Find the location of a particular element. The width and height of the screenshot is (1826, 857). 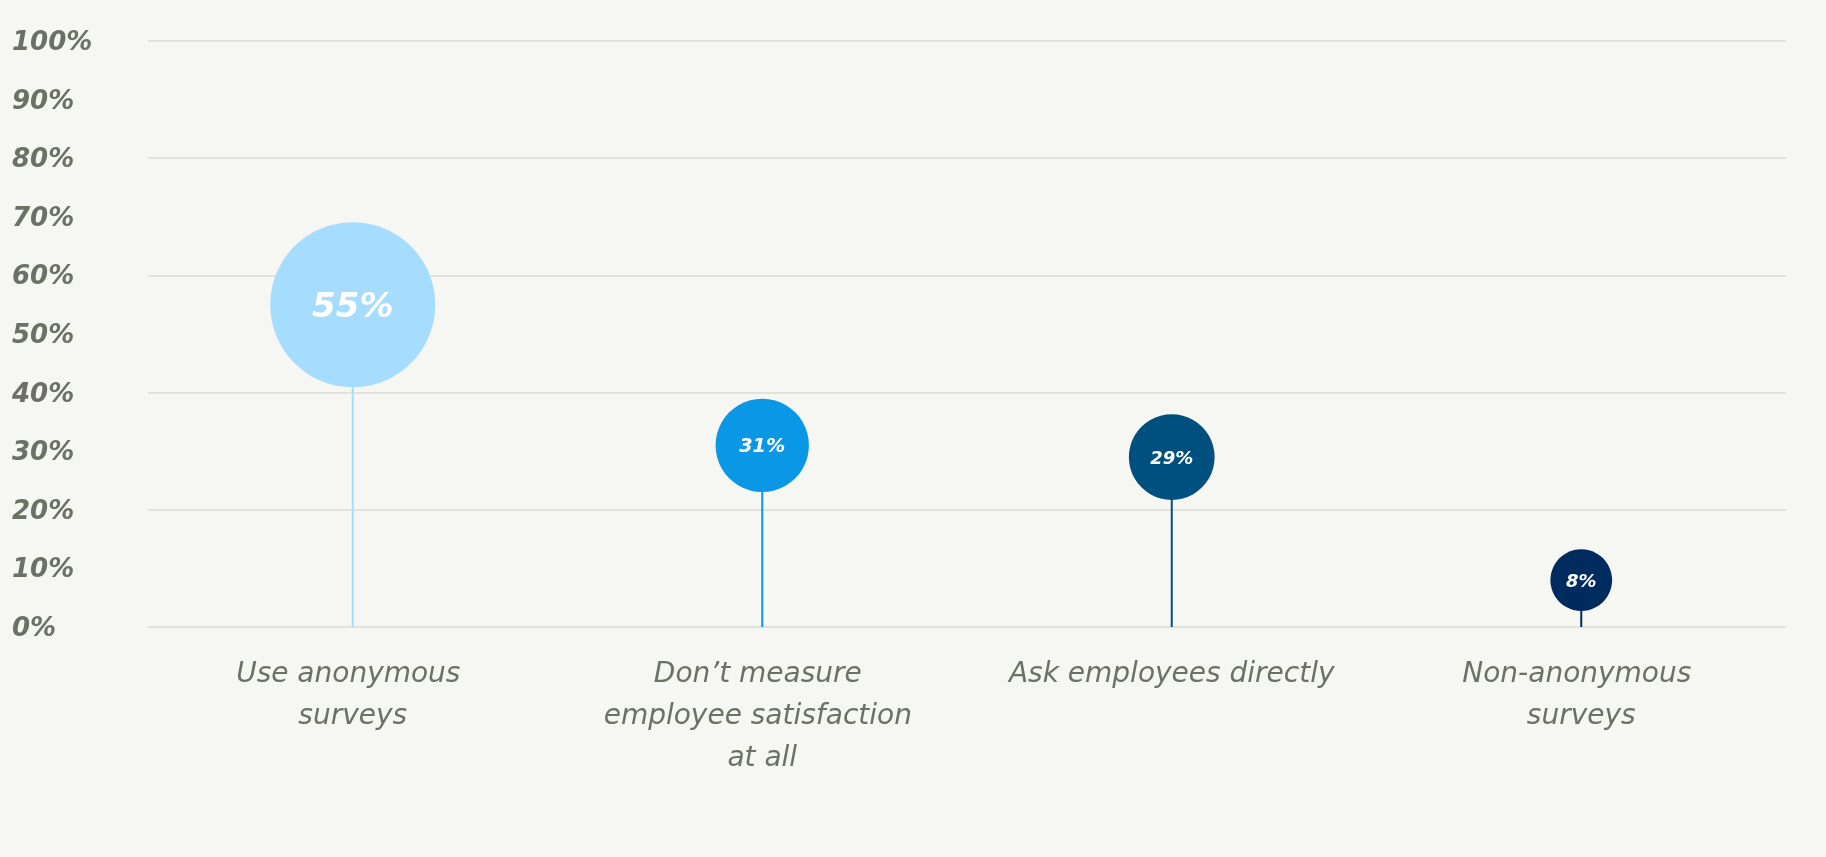

y-tick-label: 90% is located at coordinates (43, 99).